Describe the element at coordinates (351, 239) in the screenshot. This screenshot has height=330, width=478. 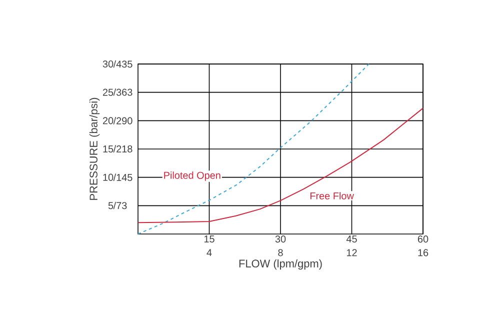
I see `x-tick-label: 45` at that location.